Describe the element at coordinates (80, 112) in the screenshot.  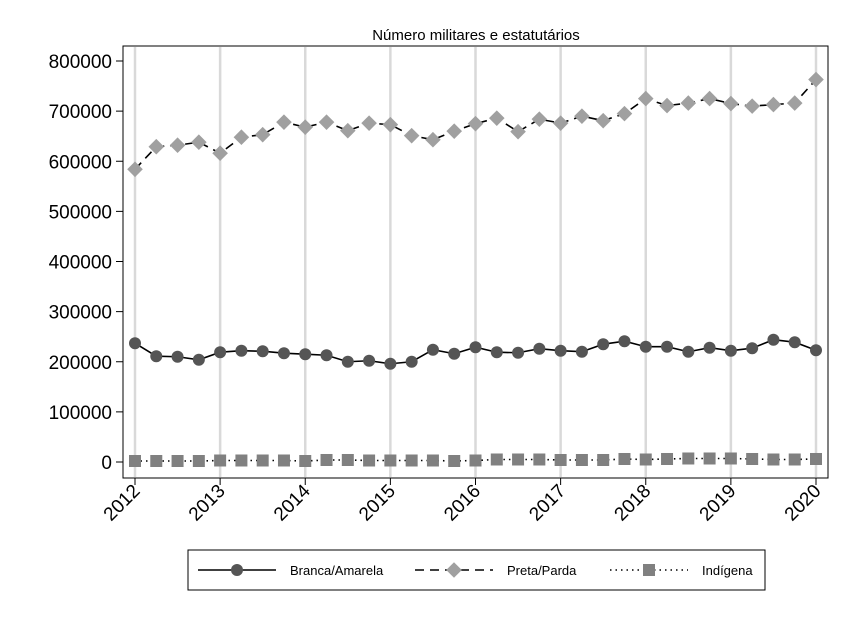
I see `y-tick-label-700000: 700000` at that location.